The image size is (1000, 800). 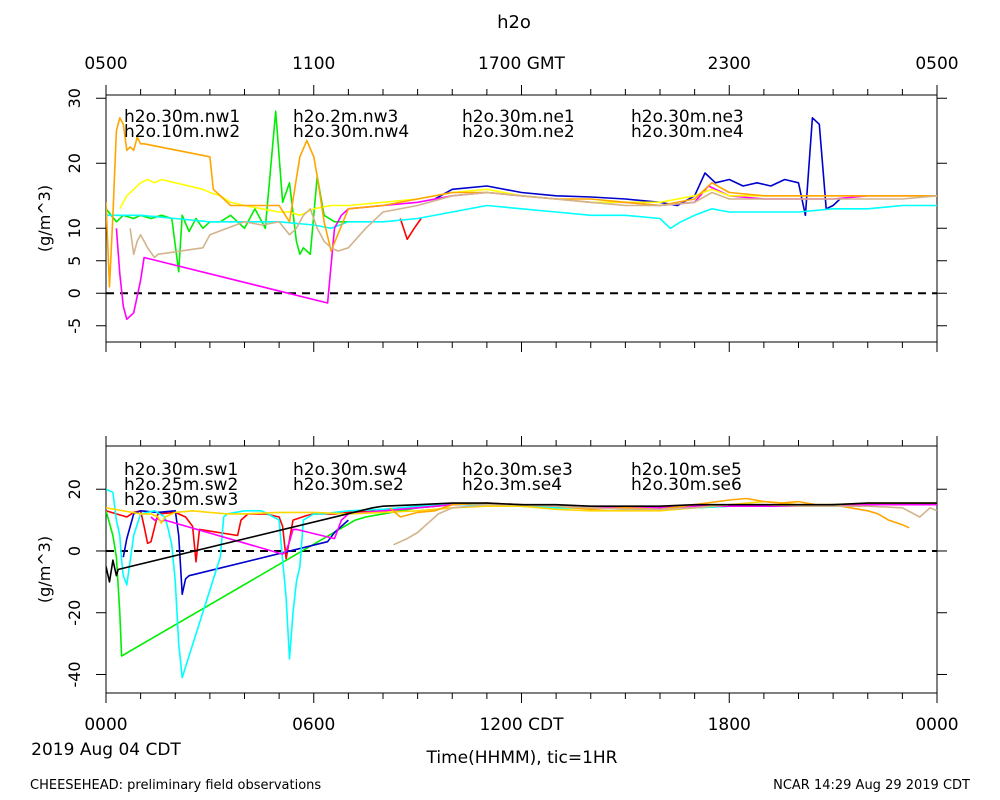 I want to click on x-tick-label-bottom: 1200 CDT, so click(x=521, y=725).